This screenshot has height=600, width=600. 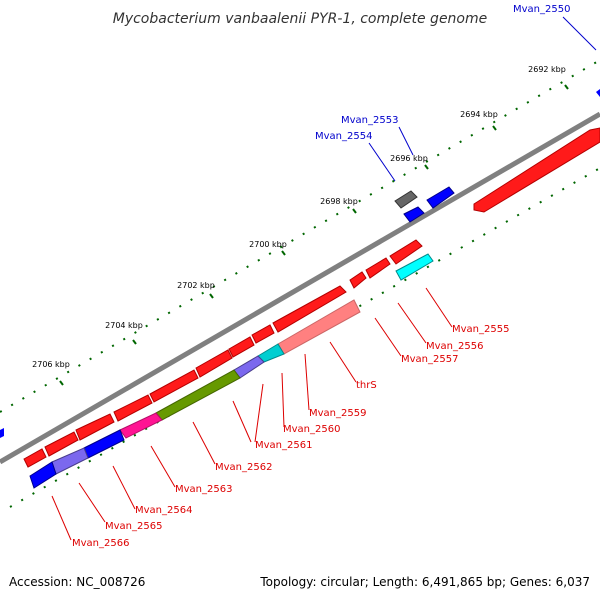 I want to click on gene-label-mvan-2556: Mvan_2556, so click(x=454, y=346).